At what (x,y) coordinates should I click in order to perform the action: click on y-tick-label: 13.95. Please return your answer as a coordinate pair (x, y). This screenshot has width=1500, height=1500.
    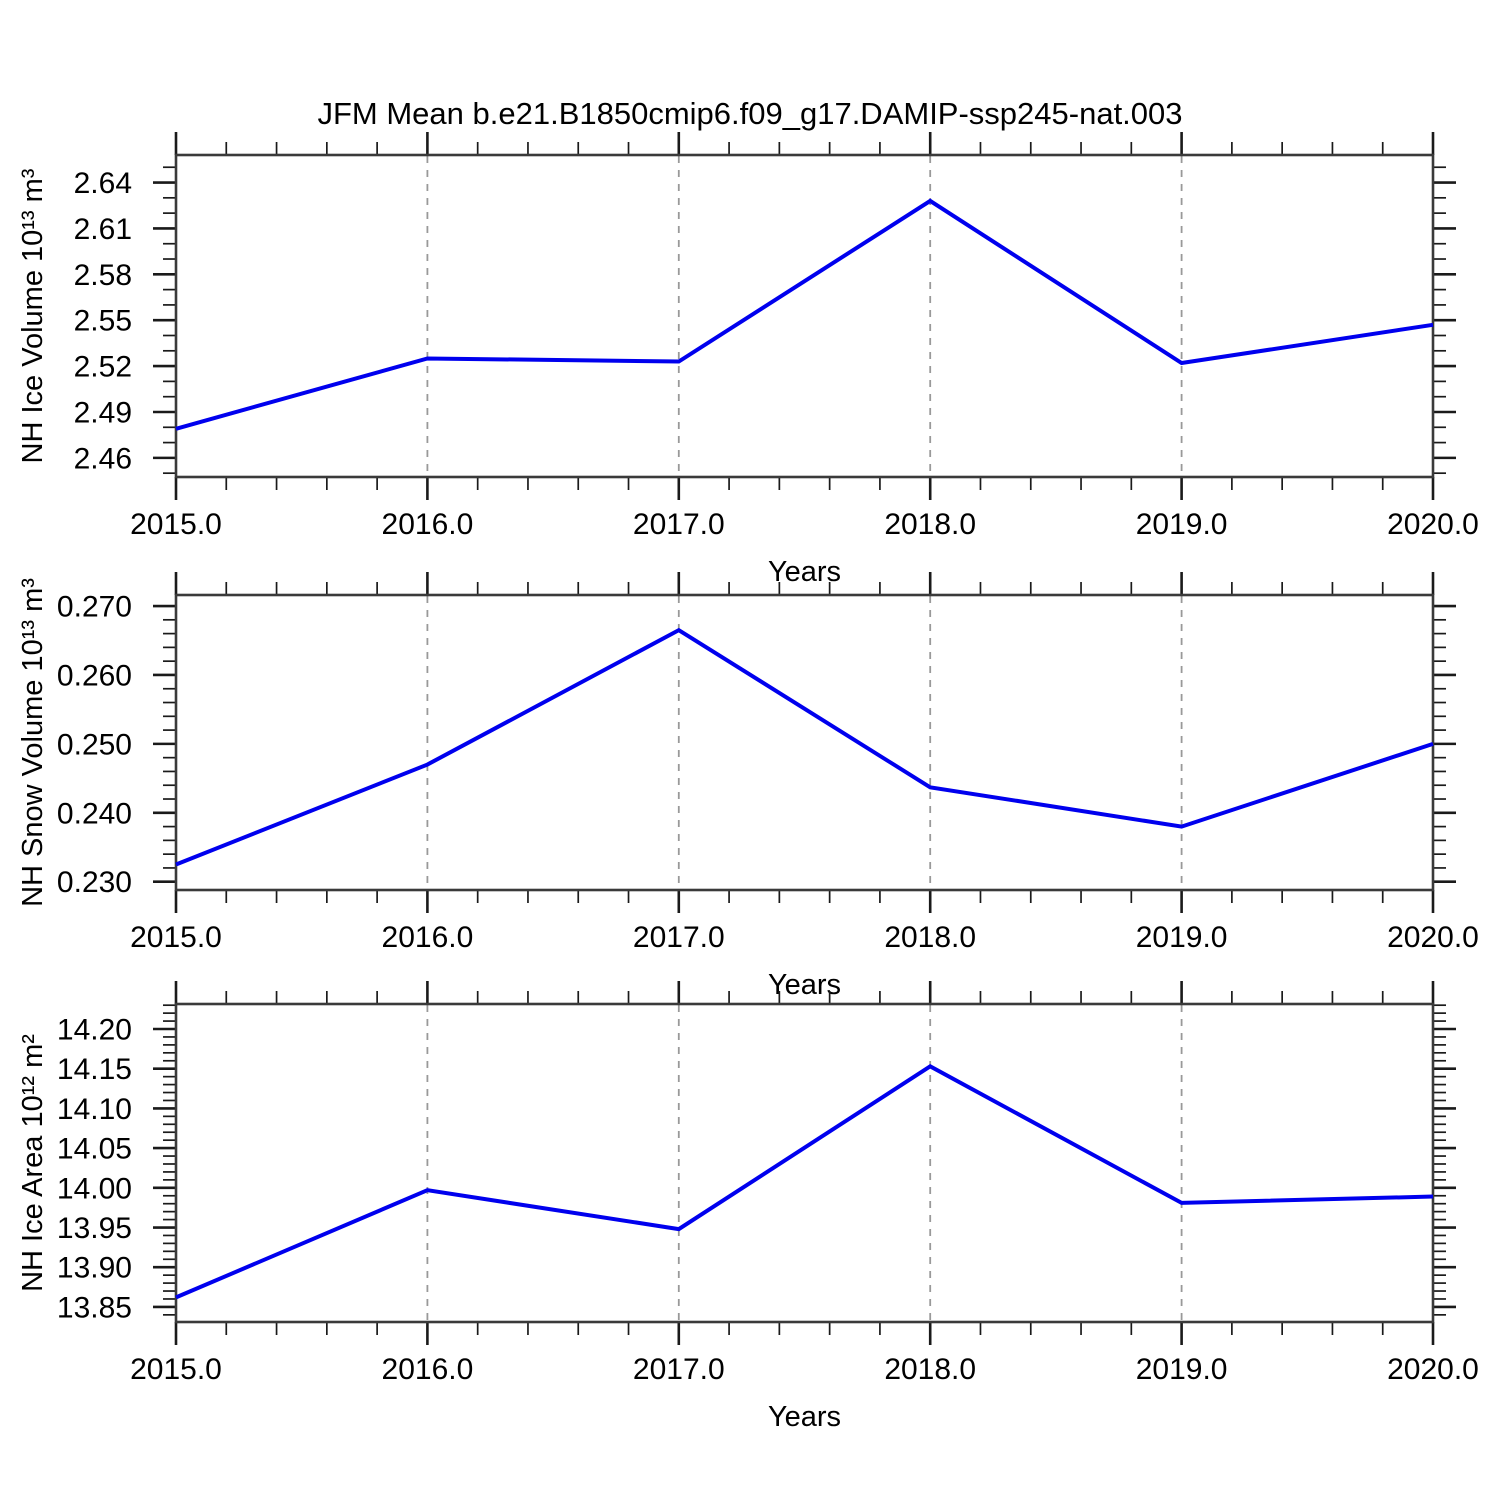
    Looking at the image, I should click on (94, 1228).